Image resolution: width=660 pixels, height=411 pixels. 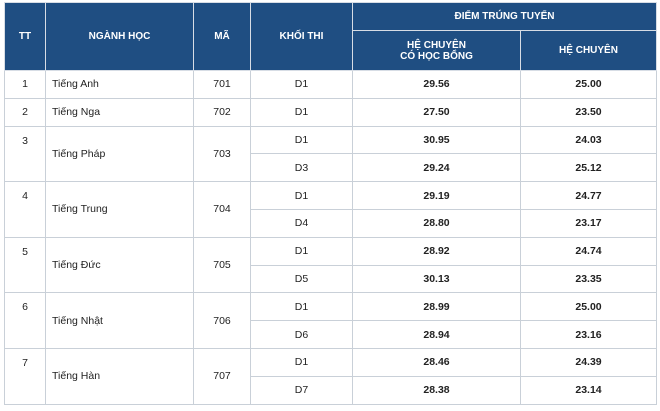 I want to click on table-row: D5 30.13 23.35, so click(x=331, y=279).